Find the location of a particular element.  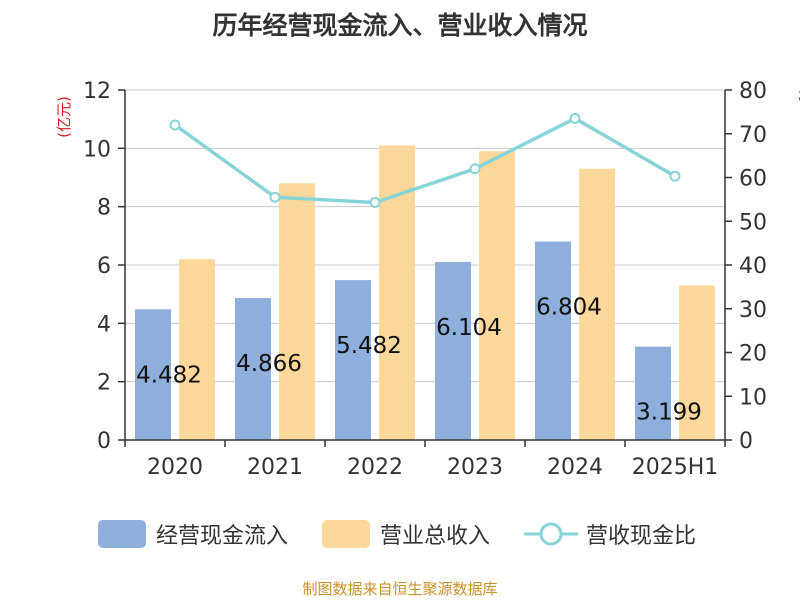

source-note: 制图数据来自恒生聚源数据库 is located at coordinates (400, 589).